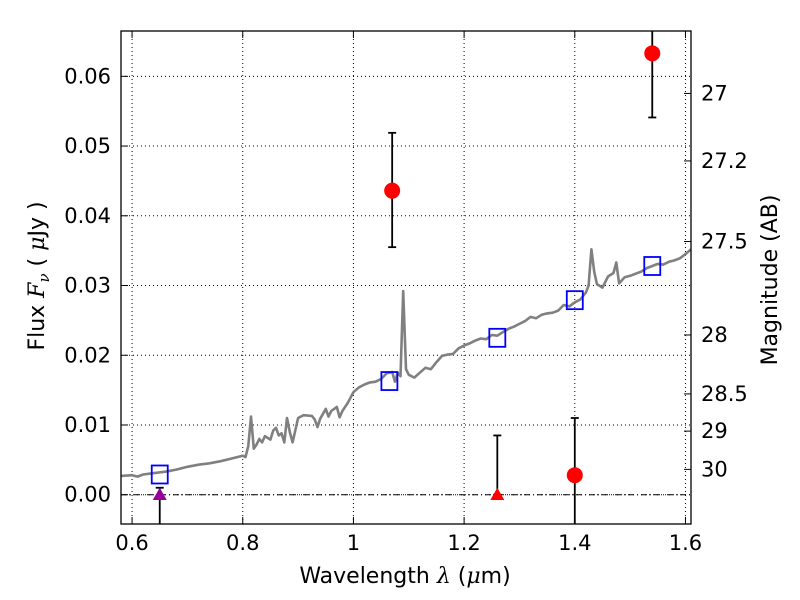  Describe the element at coordinates (353, 543) in the screenshot. I see `x-tick-label: 1` at that location.